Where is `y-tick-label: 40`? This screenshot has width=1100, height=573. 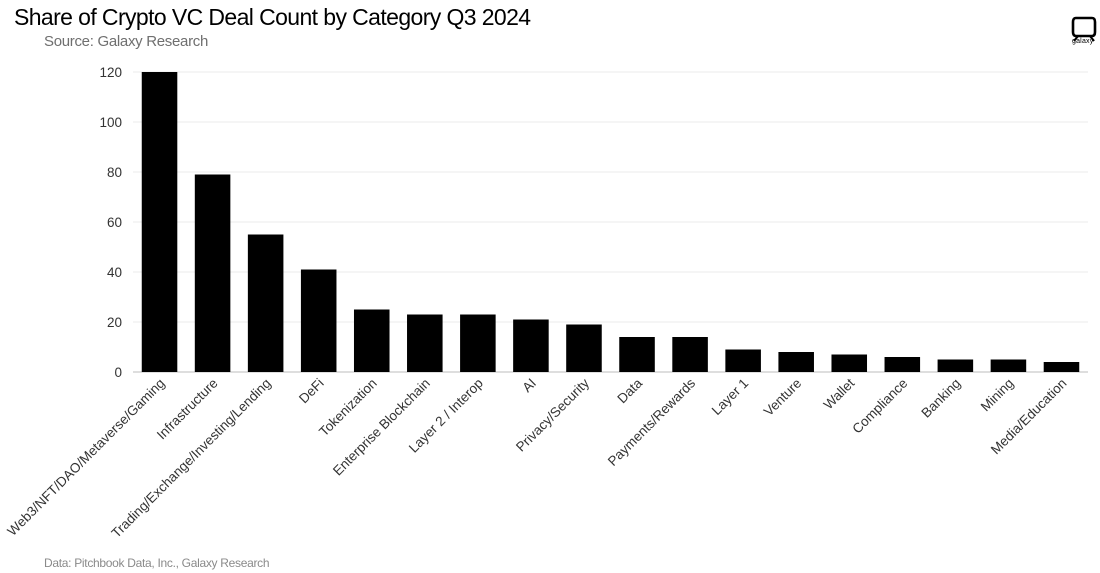 y-tick-label: 40 is located at coordinates (114, 272).